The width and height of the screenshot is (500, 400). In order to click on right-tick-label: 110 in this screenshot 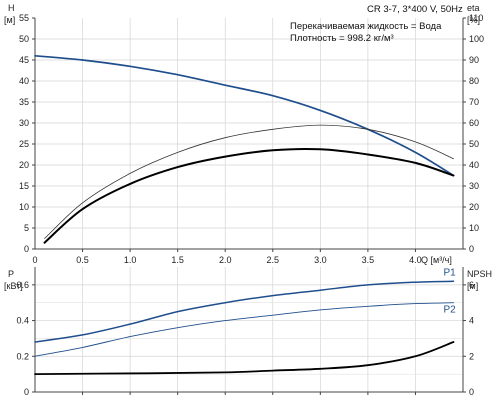, I will do `click(476, 18)`.